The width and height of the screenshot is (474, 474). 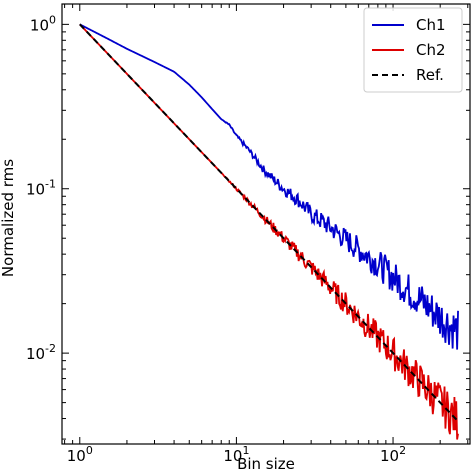 I want to click on legend-box, so click(x=413, y=50).